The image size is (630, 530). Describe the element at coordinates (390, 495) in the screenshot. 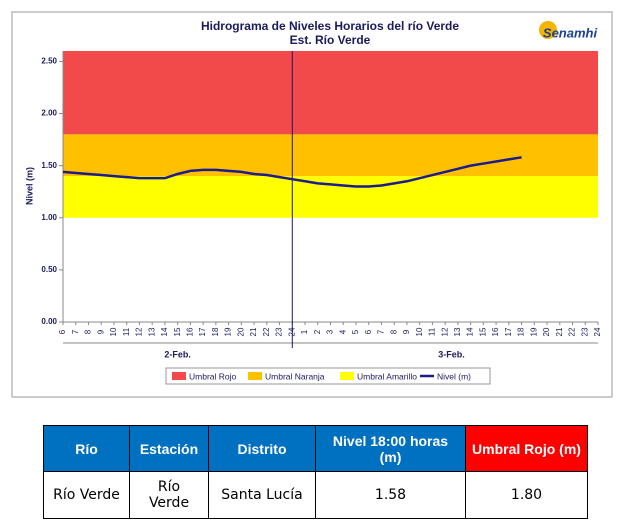

I see `data-cell: 1.58` at that location.